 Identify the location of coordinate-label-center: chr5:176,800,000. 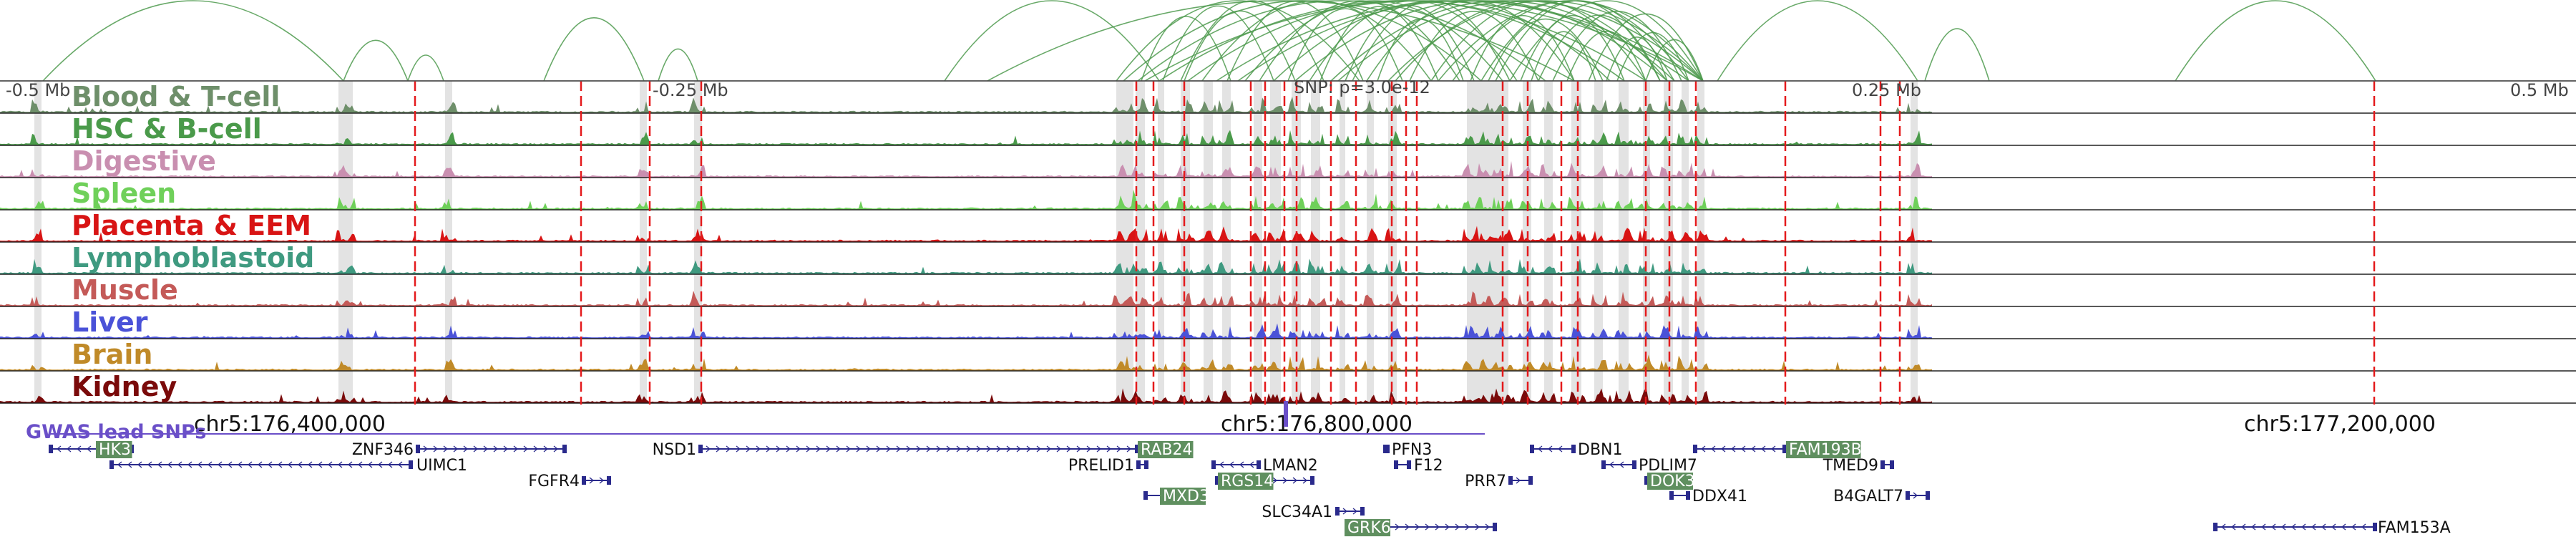
(1317, 424).